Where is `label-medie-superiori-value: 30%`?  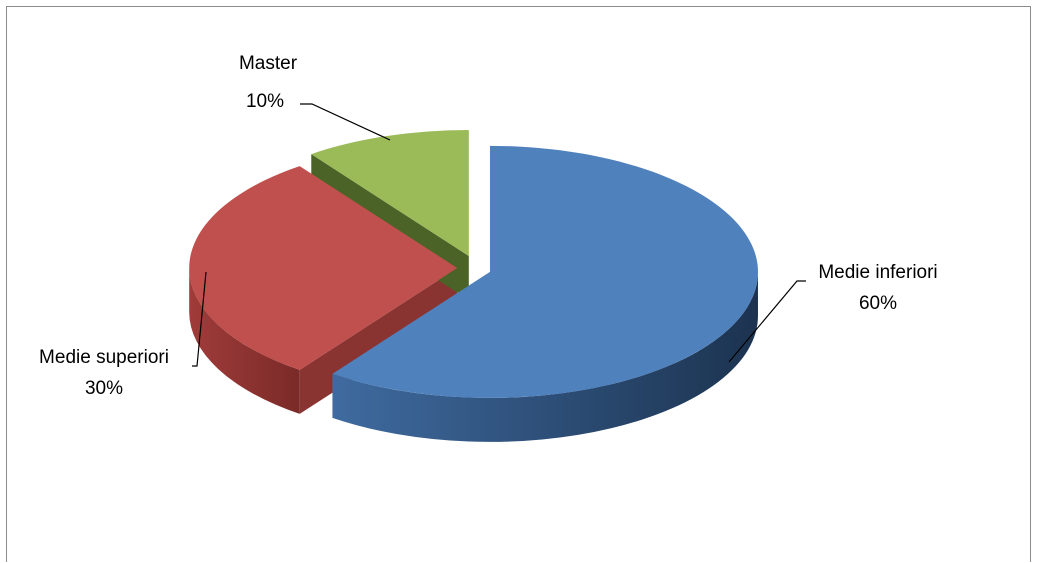 label-medie-superiori-value: 30% is located at coordinates (104, 388).